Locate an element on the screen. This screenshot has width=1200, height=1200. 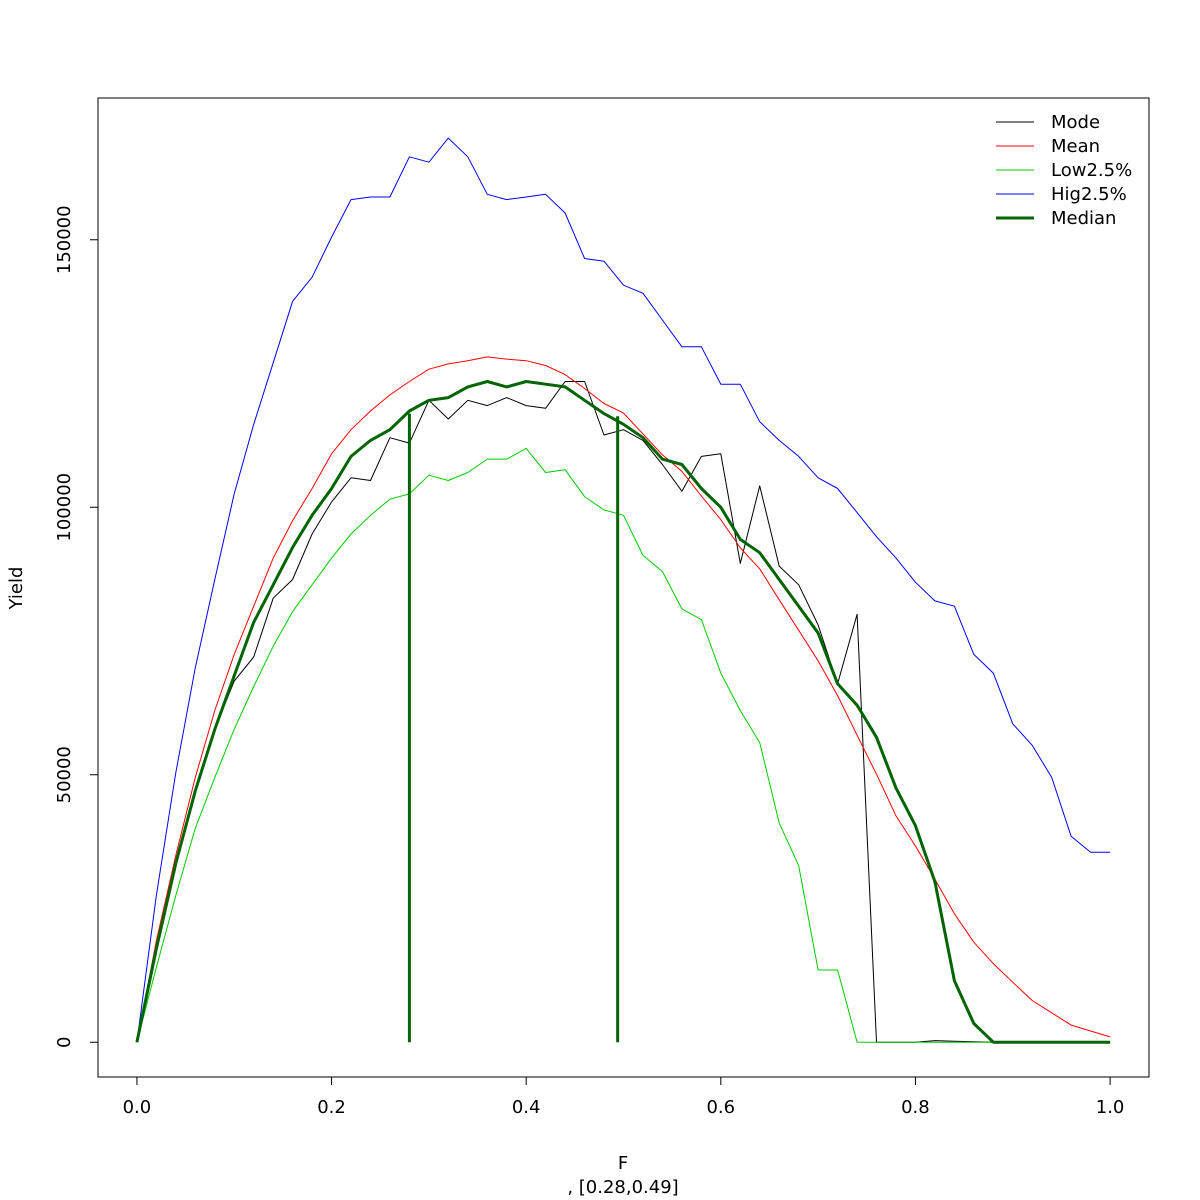
x-tick-label: 0.0 is located at coordinates (137, 1107).